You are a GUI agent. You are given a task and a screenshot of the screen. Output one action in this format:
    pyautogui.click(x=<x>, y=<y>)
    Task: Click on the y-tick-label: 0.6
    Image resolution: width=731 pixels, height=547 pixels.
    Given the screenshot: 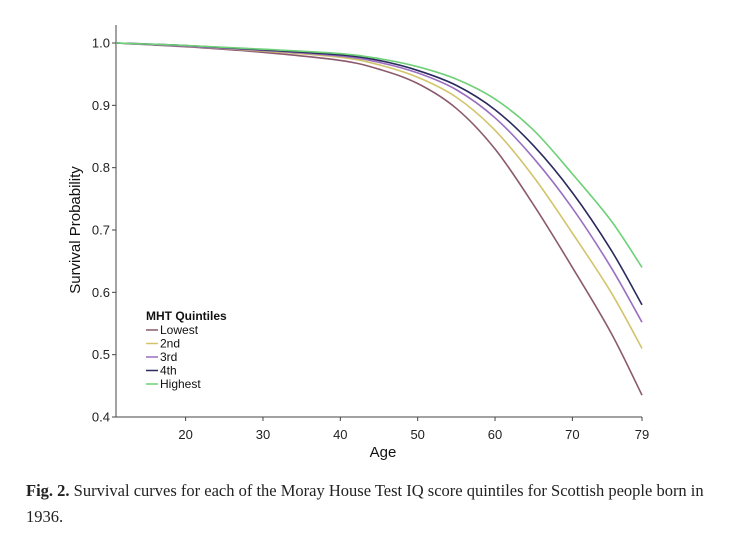 What is the action you would take?
    pyautogui.click(x=101, y=292)
    